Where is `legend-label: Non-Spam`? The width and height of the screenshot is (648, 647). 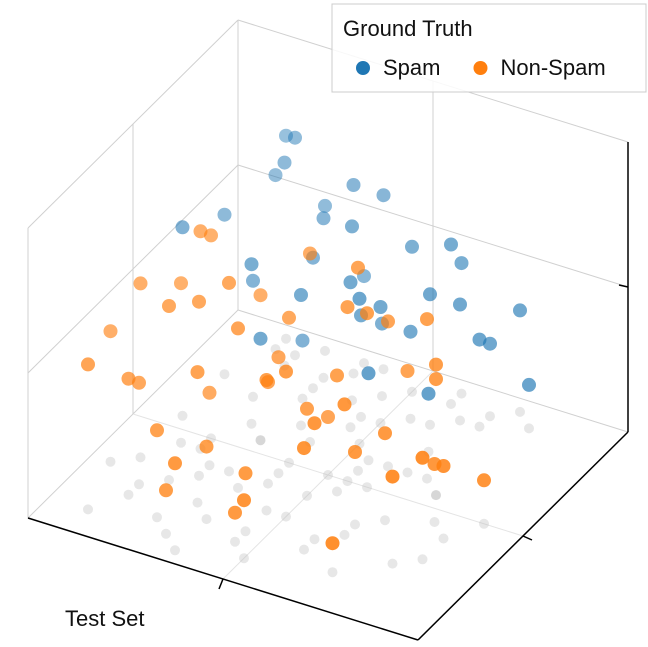
legend-label: Non-Spam is located at coordinates (552, 67).